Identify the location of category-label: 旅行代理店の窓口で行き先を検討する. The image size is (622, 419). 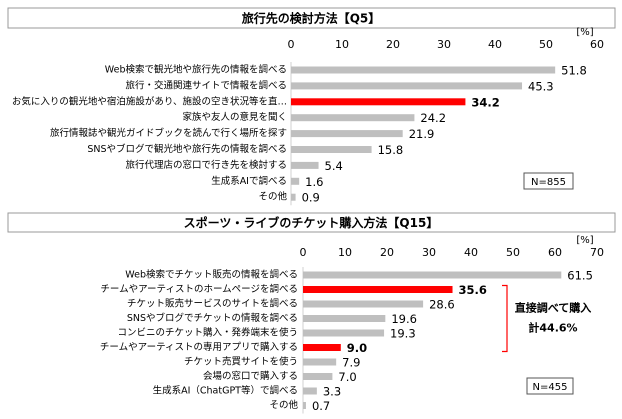
(206, 165).